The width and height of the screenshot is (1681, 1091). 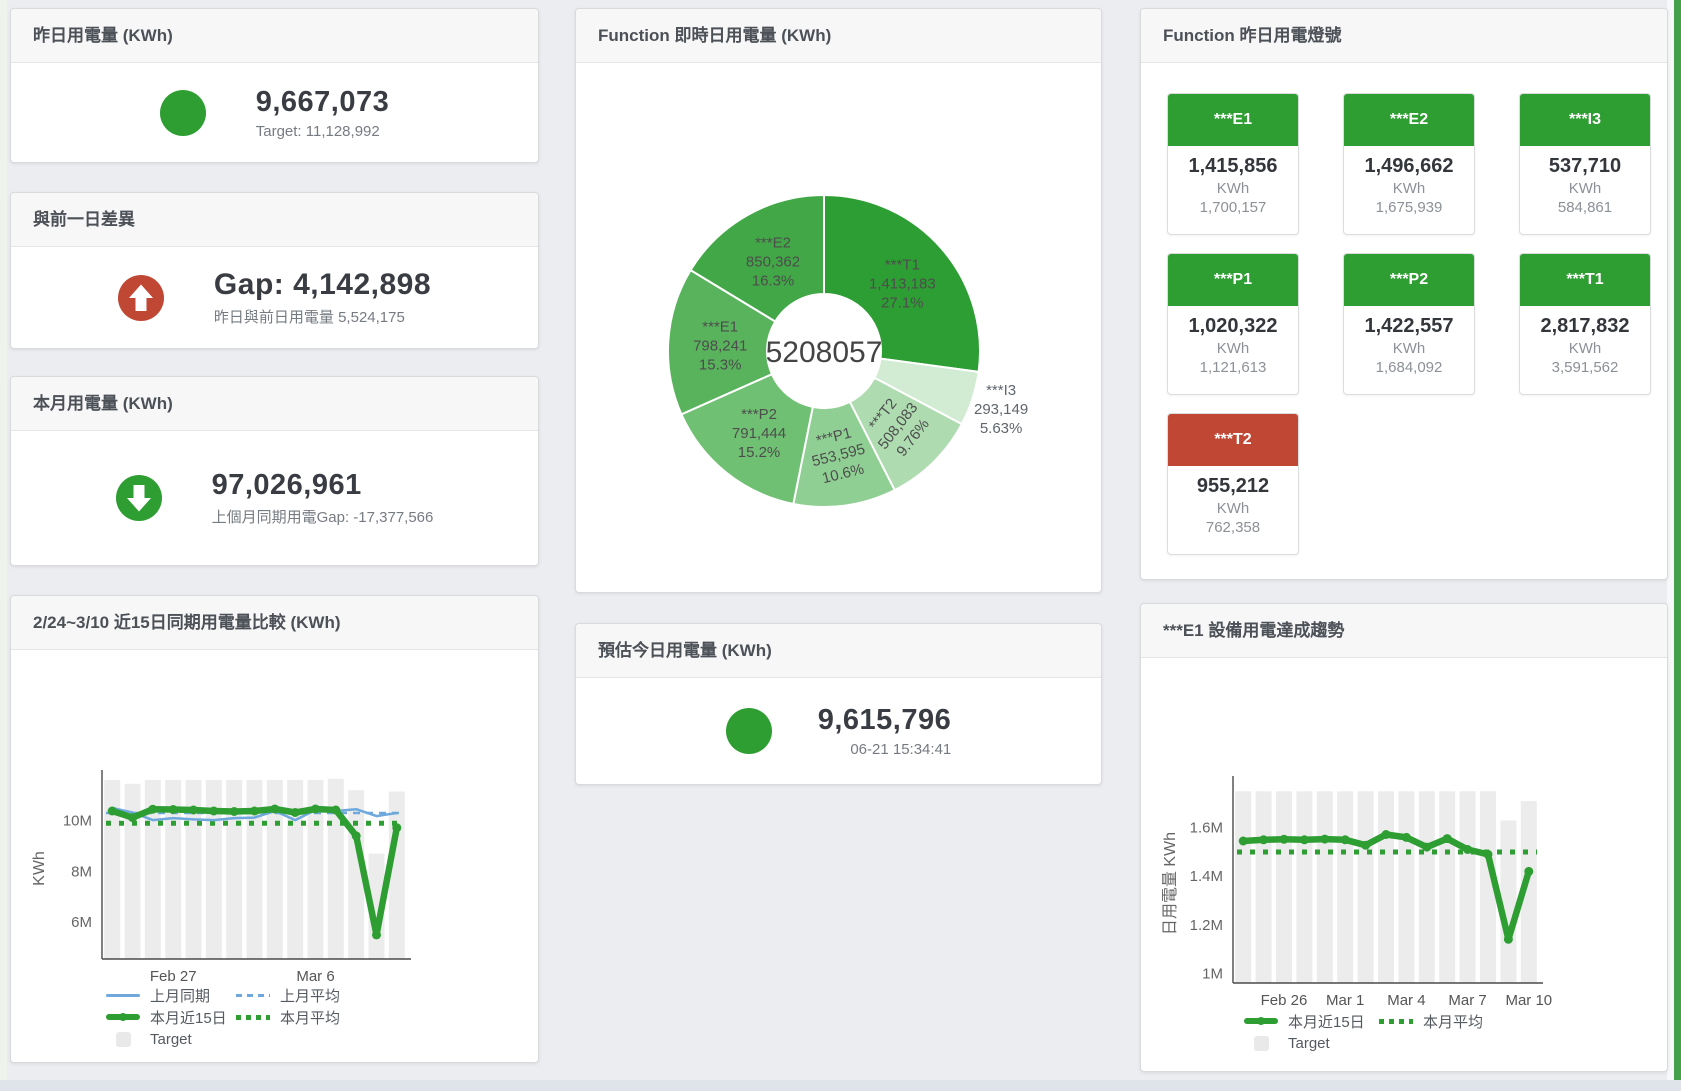 I want to click on lamp-tile-p1: ***P1 1,020,322 KWh 1,121,613, so click(x=1233, y=324).